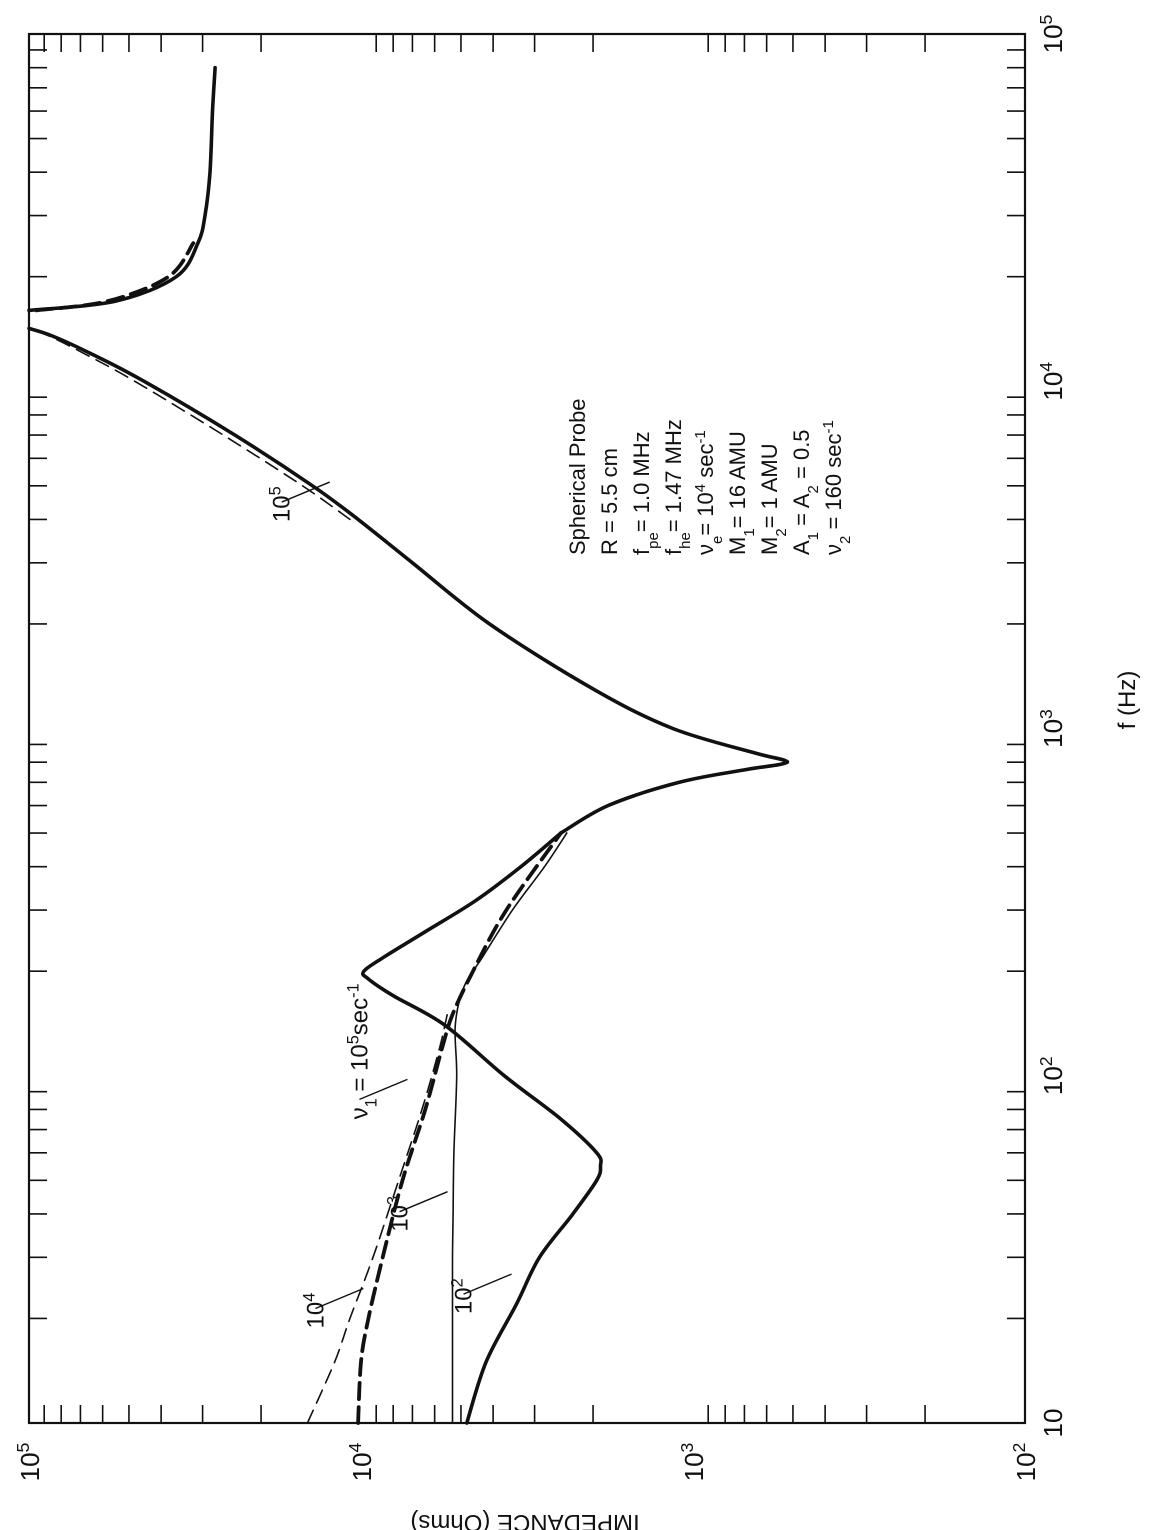 The height and width of the screenshot is (1530, 1175). I want to click on annotation-line: fpe= 1.0 MHz, so click(645, 493).